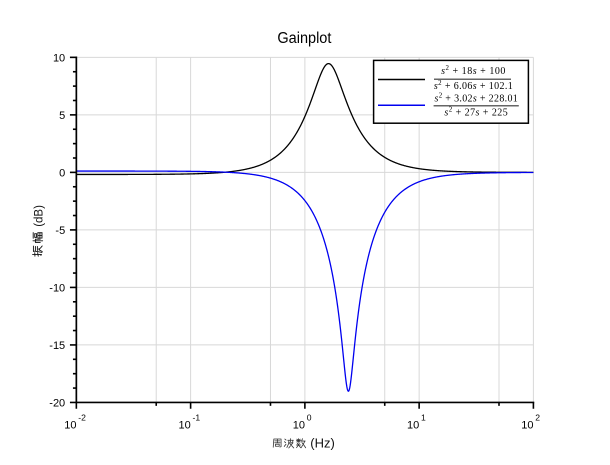 This screenshot has width=610, height=465. I want to click on svg-text: (Hz), so click(322, 442).